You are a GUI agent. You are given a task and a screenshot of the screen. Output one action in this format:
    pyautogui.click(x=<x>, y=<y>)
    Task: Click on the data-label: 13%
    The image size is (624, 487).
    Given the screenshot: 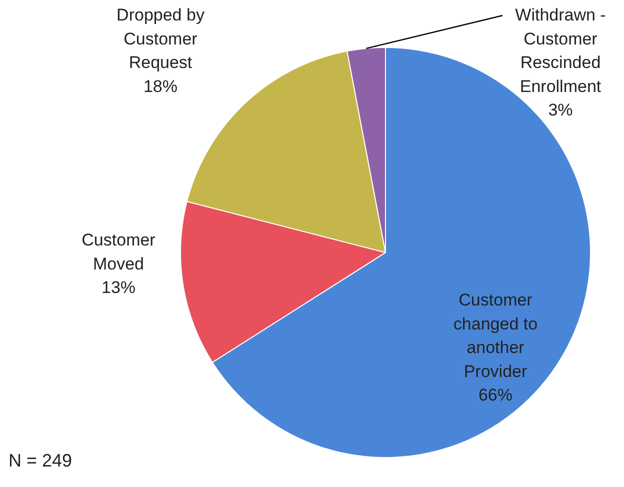 What is the action you would take?
    pyautogui.click(x=118, y=287)
    